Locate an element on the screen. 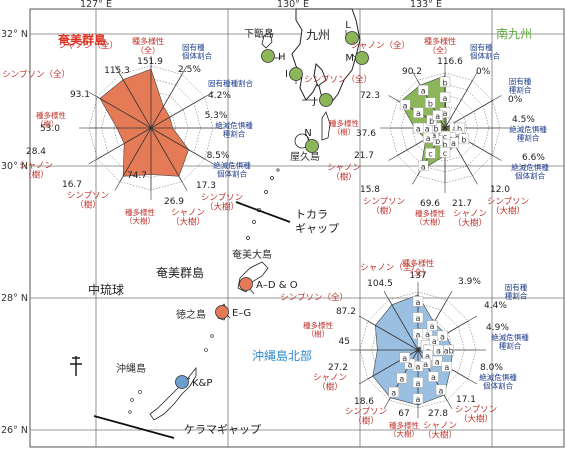  chart-value: 18.6 is located at coordinates (364, 402).